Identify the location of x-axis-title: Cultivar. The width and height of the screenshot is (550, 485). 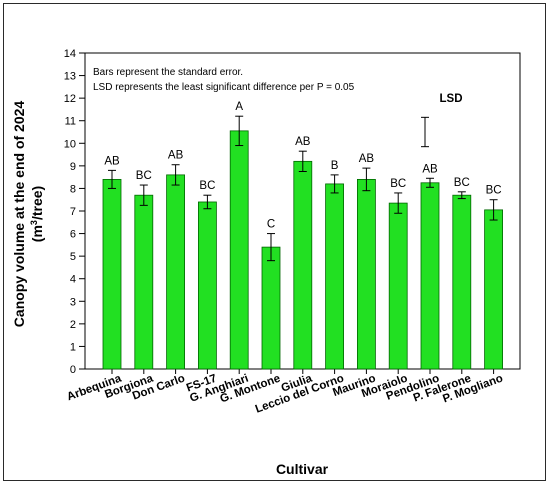
(302, 469).